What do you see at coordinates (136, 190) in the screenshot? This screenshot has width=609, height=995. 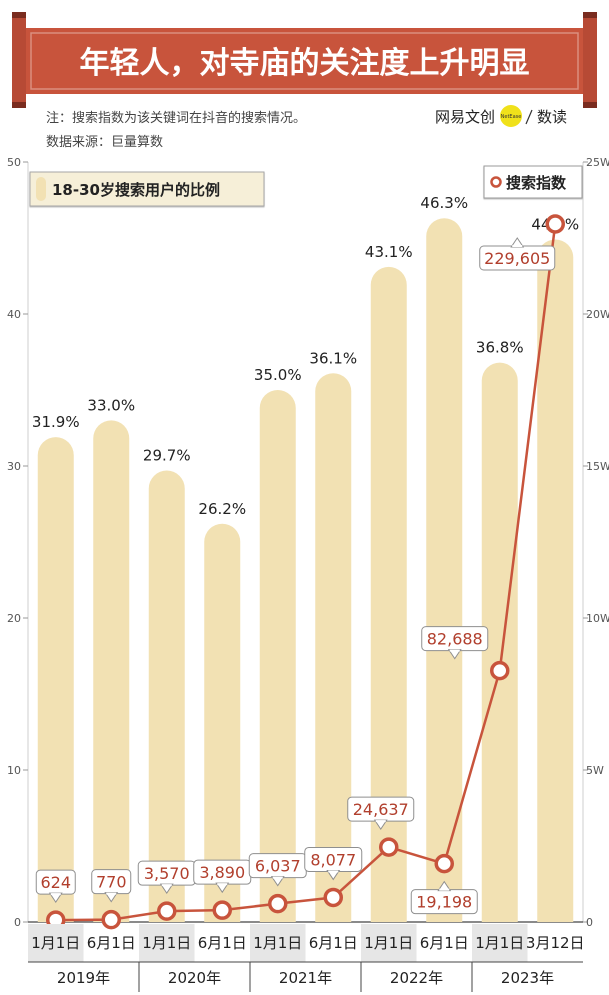 I see `legend-bar-label: 18-30岁搜索用户的比例` at bounding box center [136, 190].